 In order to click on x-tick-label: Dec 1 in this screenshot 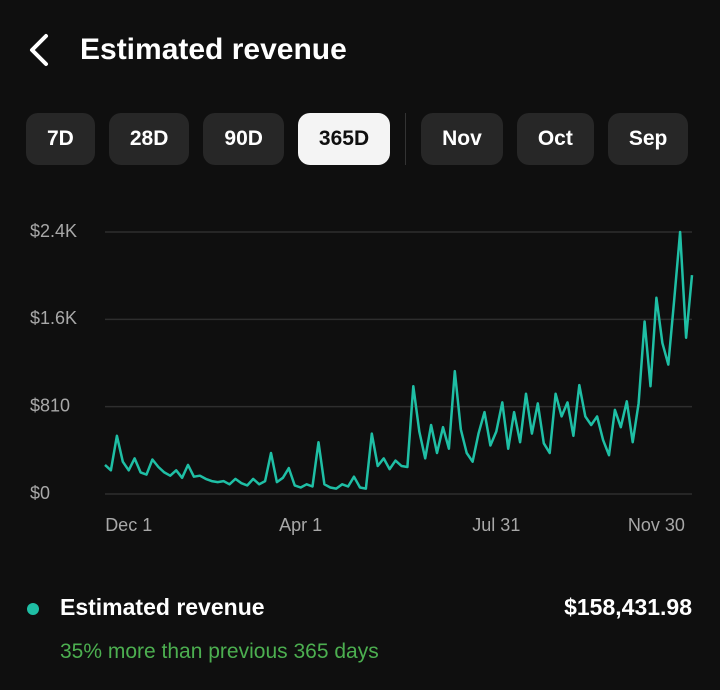, I will do `click(128, 525)`.